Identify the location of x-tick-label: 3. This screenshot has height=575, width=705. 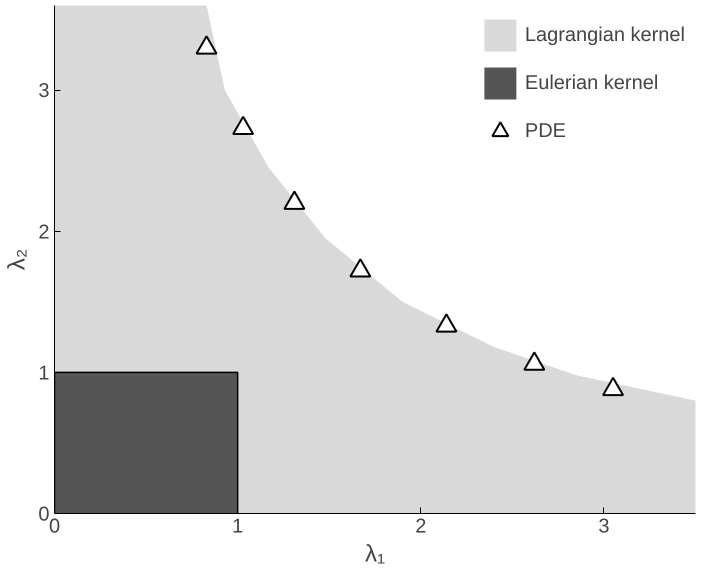
(604, 527).